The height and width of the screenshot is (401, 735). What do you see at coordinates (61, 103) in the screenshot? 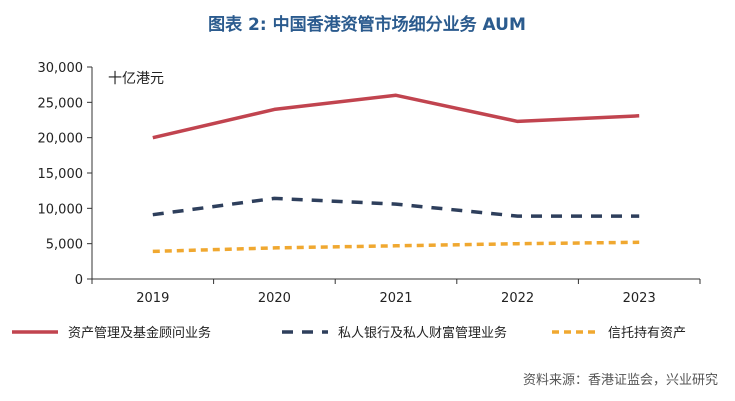
I see `y-tick-label: 25,000` at bounding box center [61, 103].